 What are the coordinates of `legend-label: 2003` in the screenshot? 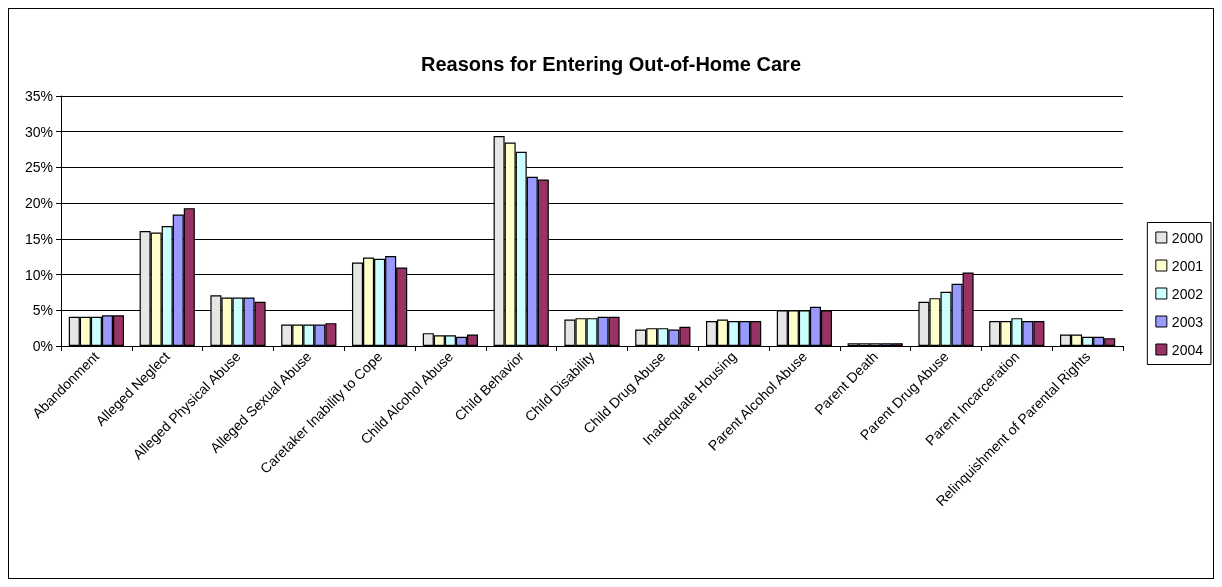 It's located at (1187, 321).